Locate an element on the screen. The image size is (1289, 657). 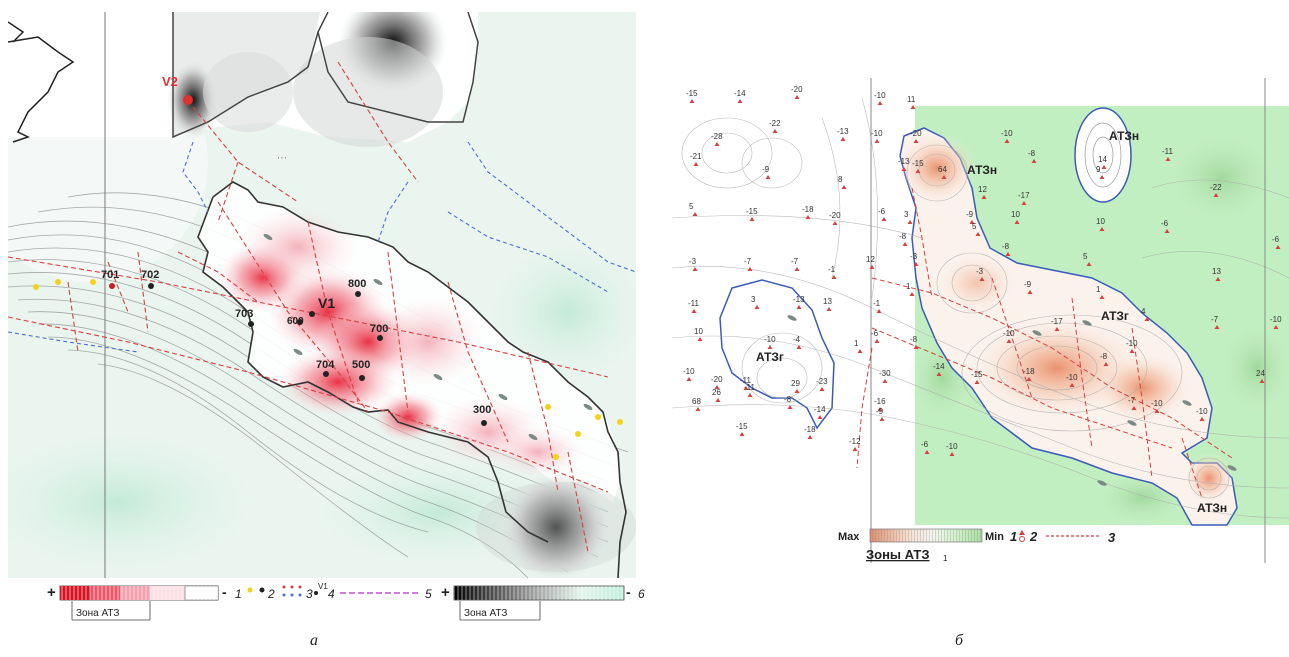
legend-b: Max Min 1 2 3 Зоны АТЗ 1 is located at coordinates (998, 544).